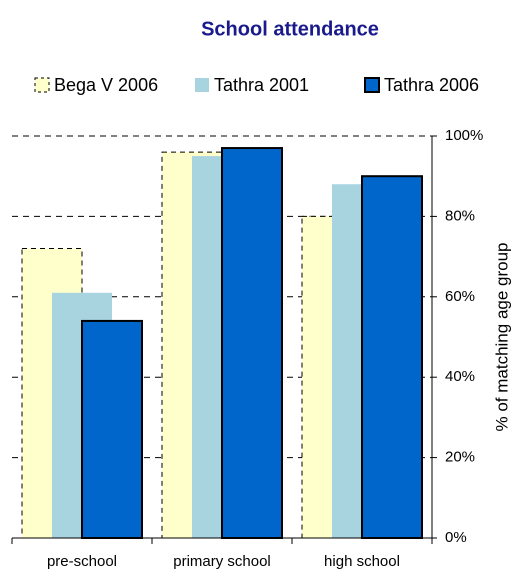 This screenshot has height=577, width=514. Describe the element at coordinates (222, 561) in the screenshot. I see `x-tick-label: primary school` at that location.